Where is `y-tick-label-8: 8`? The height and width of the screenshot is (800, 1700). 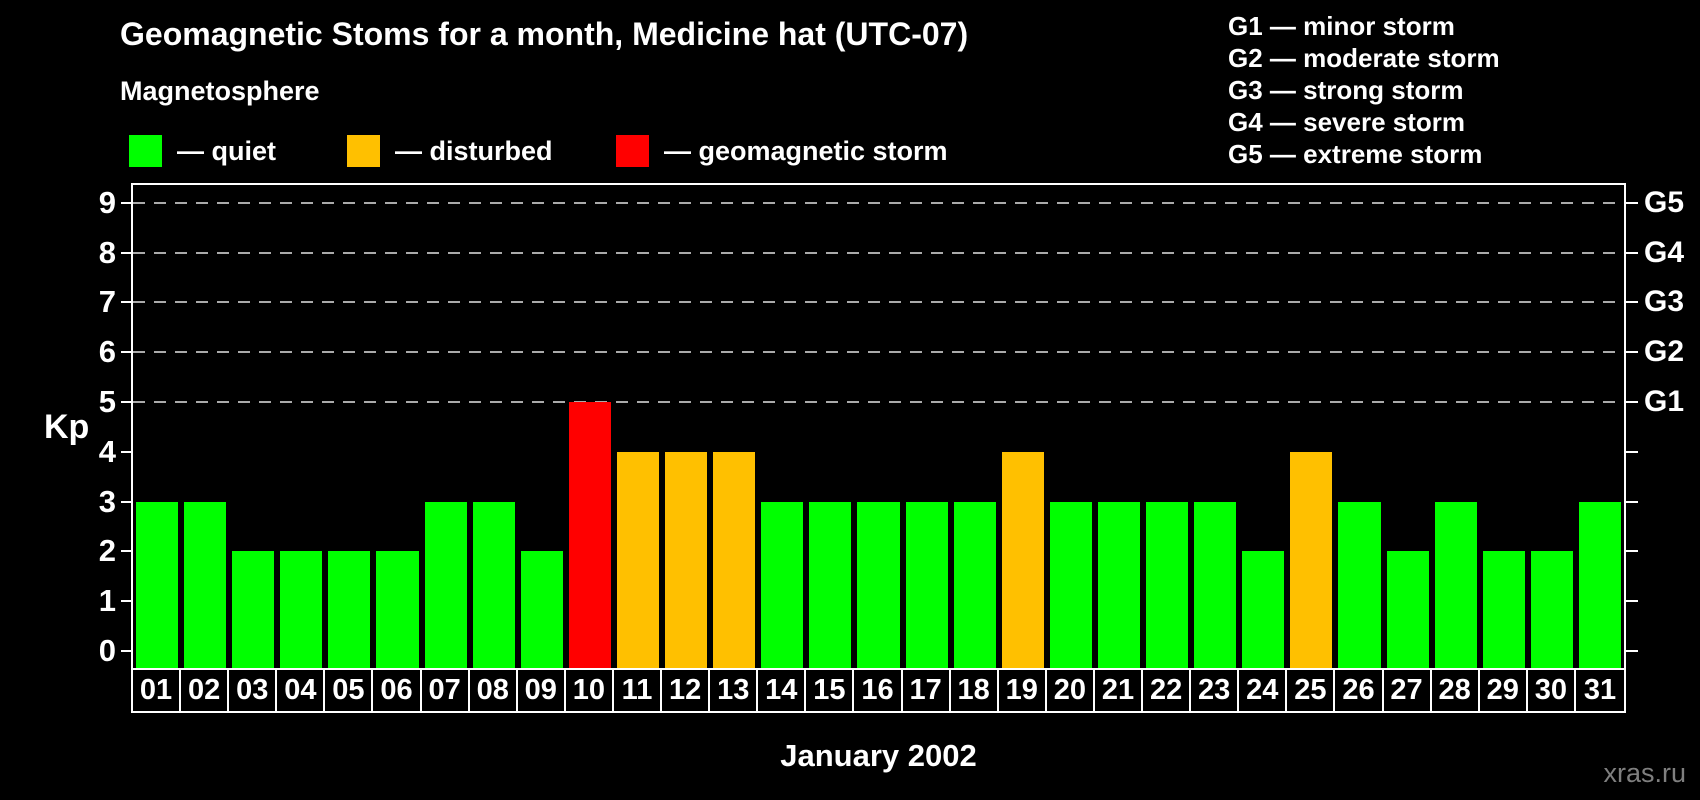 y-tick-label-8: 8 is located at coordinates (107, 252).